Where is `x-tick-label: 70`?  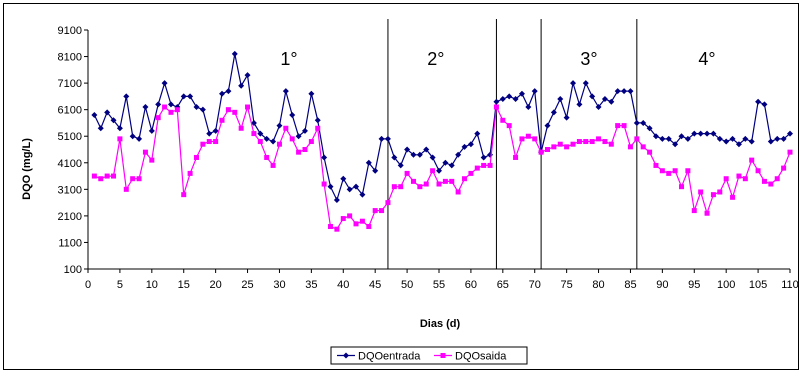
x-tick-label: 70 is located at coordinates (535, 285).